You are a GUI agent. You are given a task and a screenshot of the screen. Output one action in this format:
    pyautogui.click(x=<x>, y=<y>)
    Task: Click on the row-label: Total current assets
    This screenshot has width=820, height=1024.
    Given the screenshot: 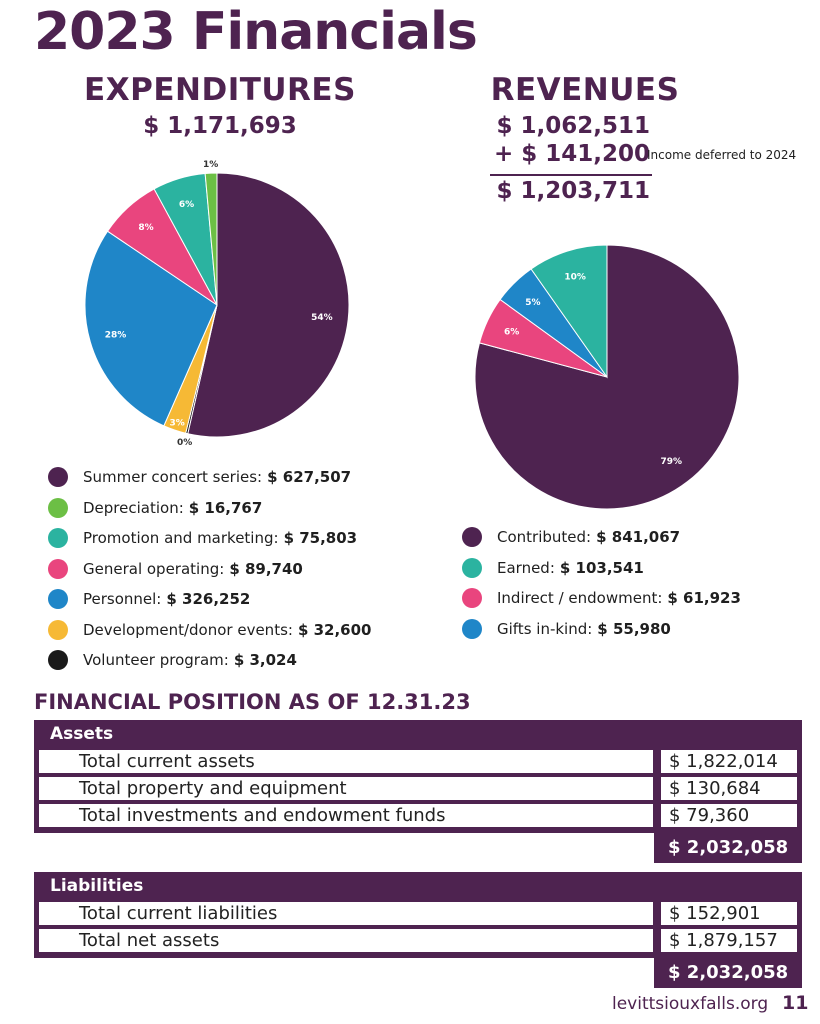 What is the action you would take?
    pyautogui.click(x=346, y=761)
    